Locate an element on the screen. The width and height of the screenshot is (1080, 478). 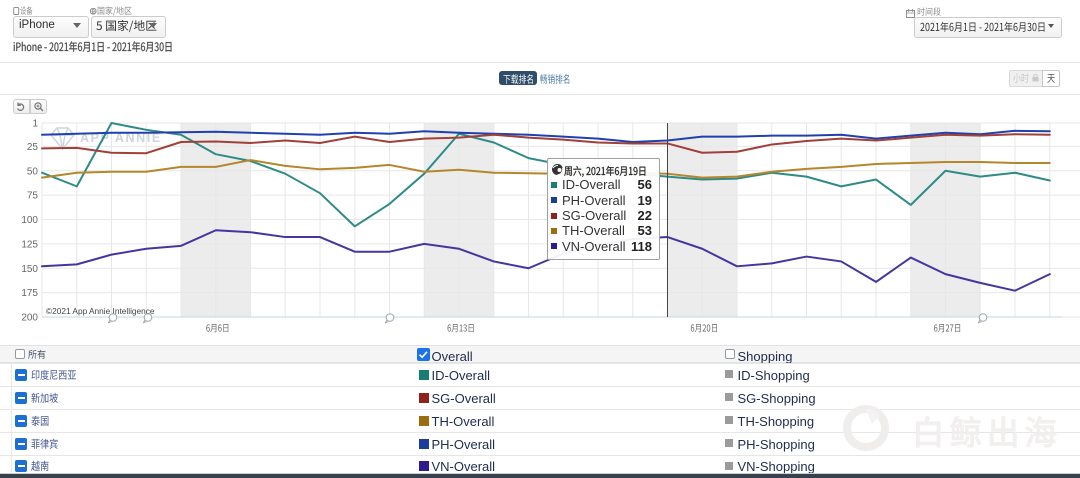
svg-text: 25 is located at coordinates (33, 147).